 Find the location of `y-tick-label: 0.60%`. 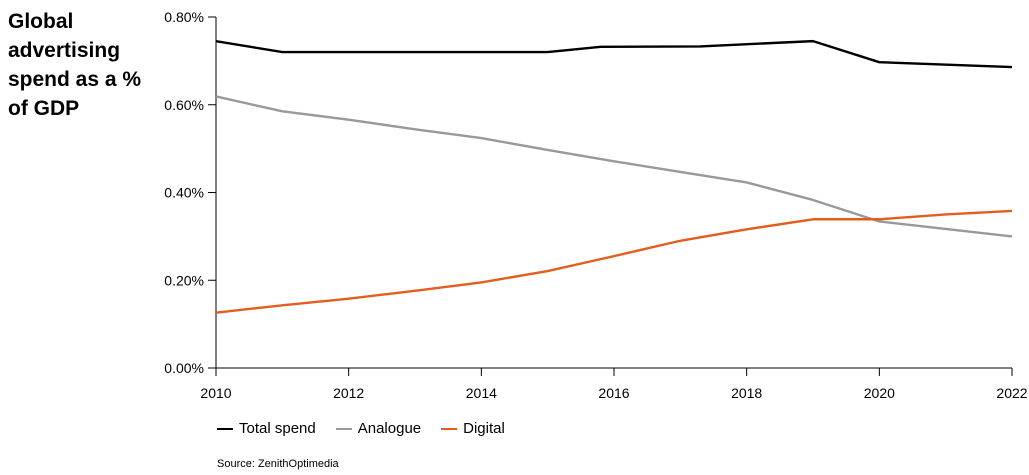

y-tick-label: 0.60% is located at coordinates (184, 105).